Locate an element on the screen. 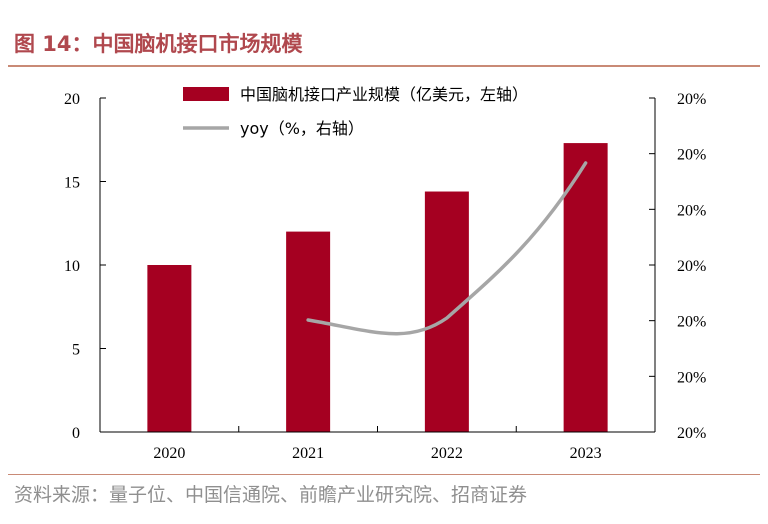 This screenshot has width=768, height=524. left-axis-tick-label: 10 is located at coordinates (72, 266).